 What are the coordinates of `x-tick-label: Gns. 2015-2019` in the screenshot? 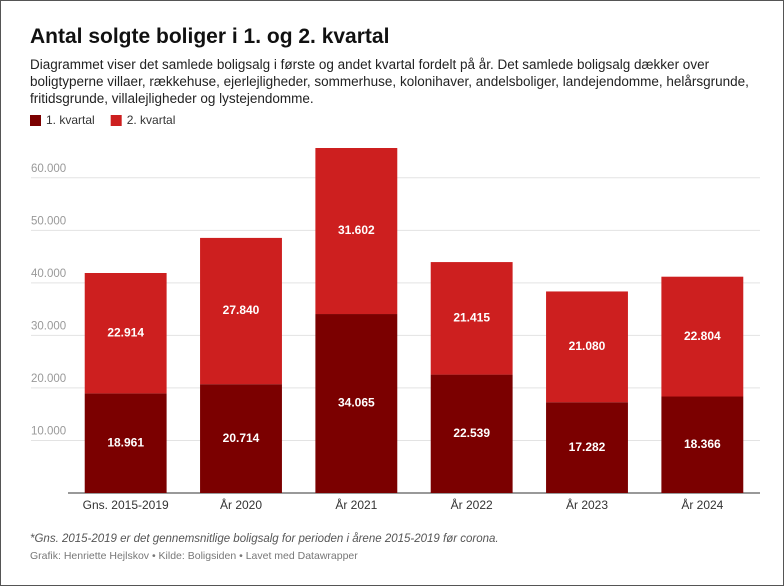 It's located at (126, 505).